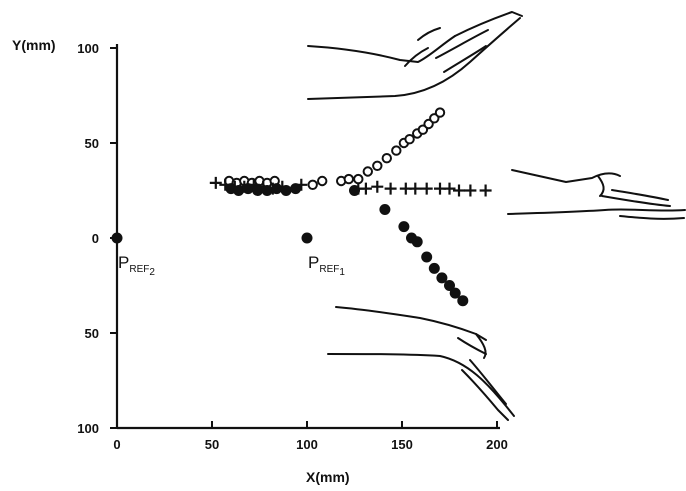  Describe the element at coordinates (334, 148) in the screenshot. I see `series-open-circle` at that location.